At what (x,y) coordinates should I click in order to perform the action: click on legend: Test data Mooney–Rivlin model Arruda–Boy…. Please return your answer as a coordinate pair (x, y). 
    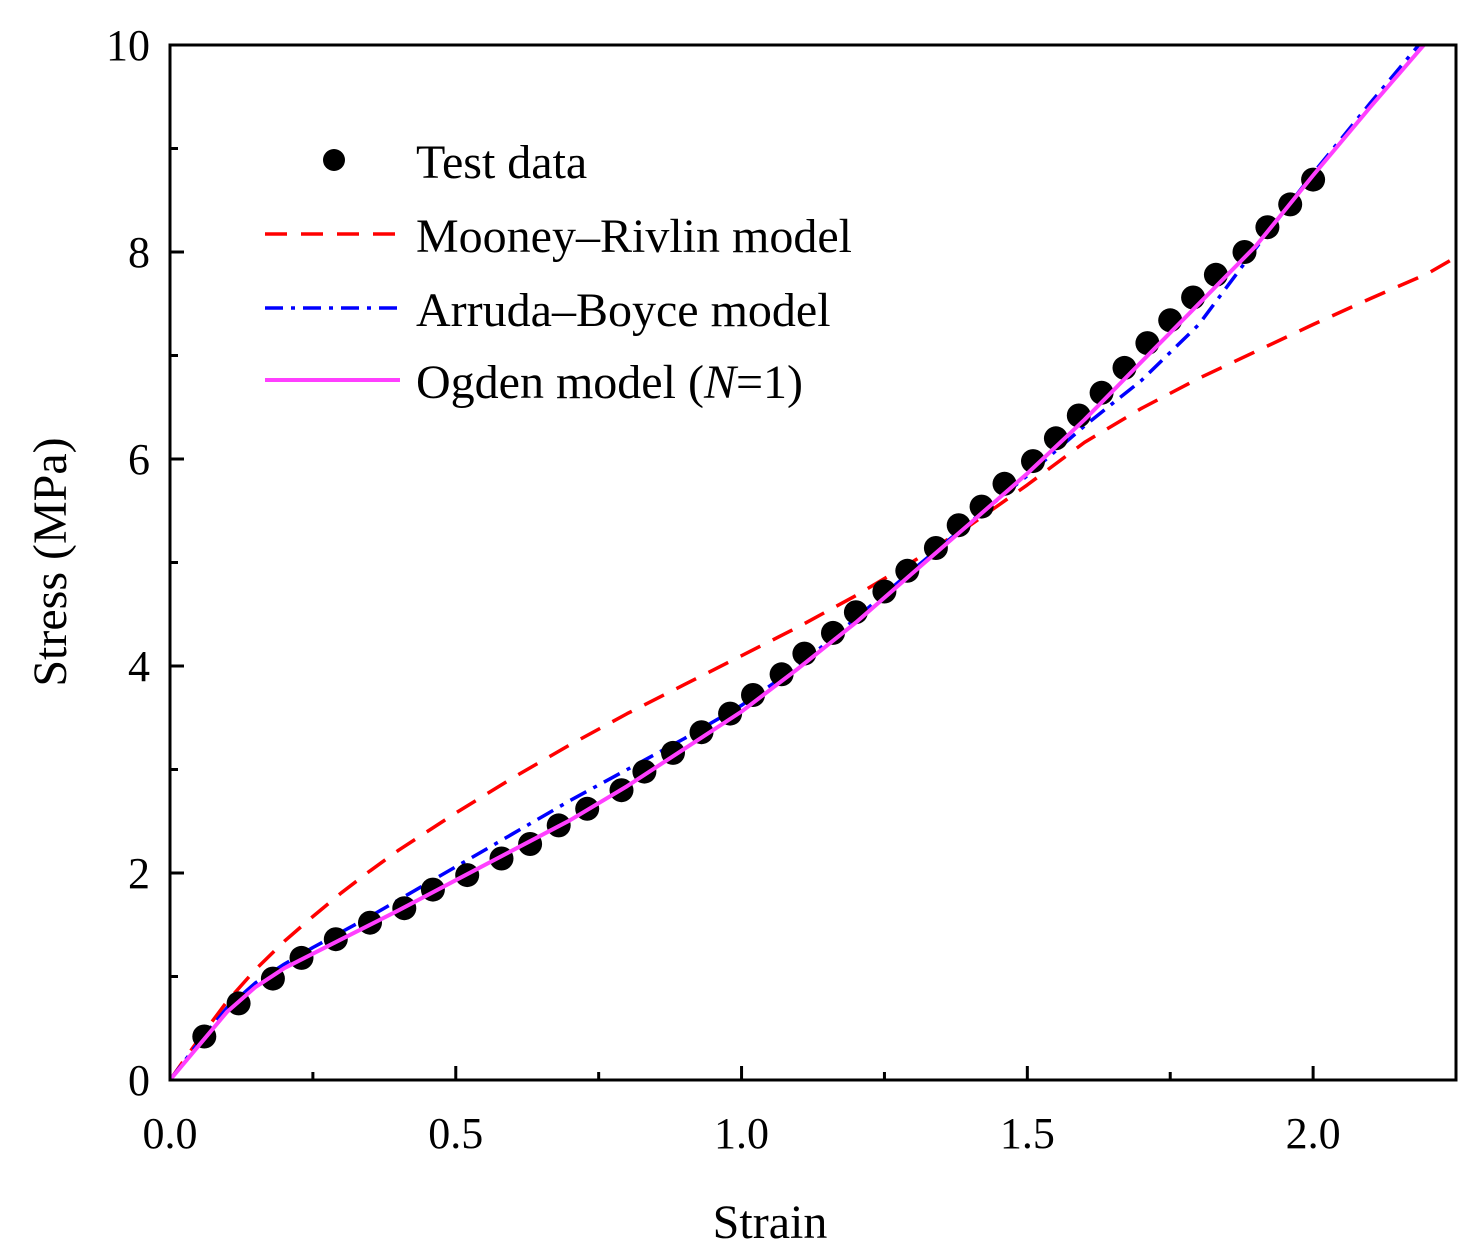
    Looking at the image, I should click on (558, 272).